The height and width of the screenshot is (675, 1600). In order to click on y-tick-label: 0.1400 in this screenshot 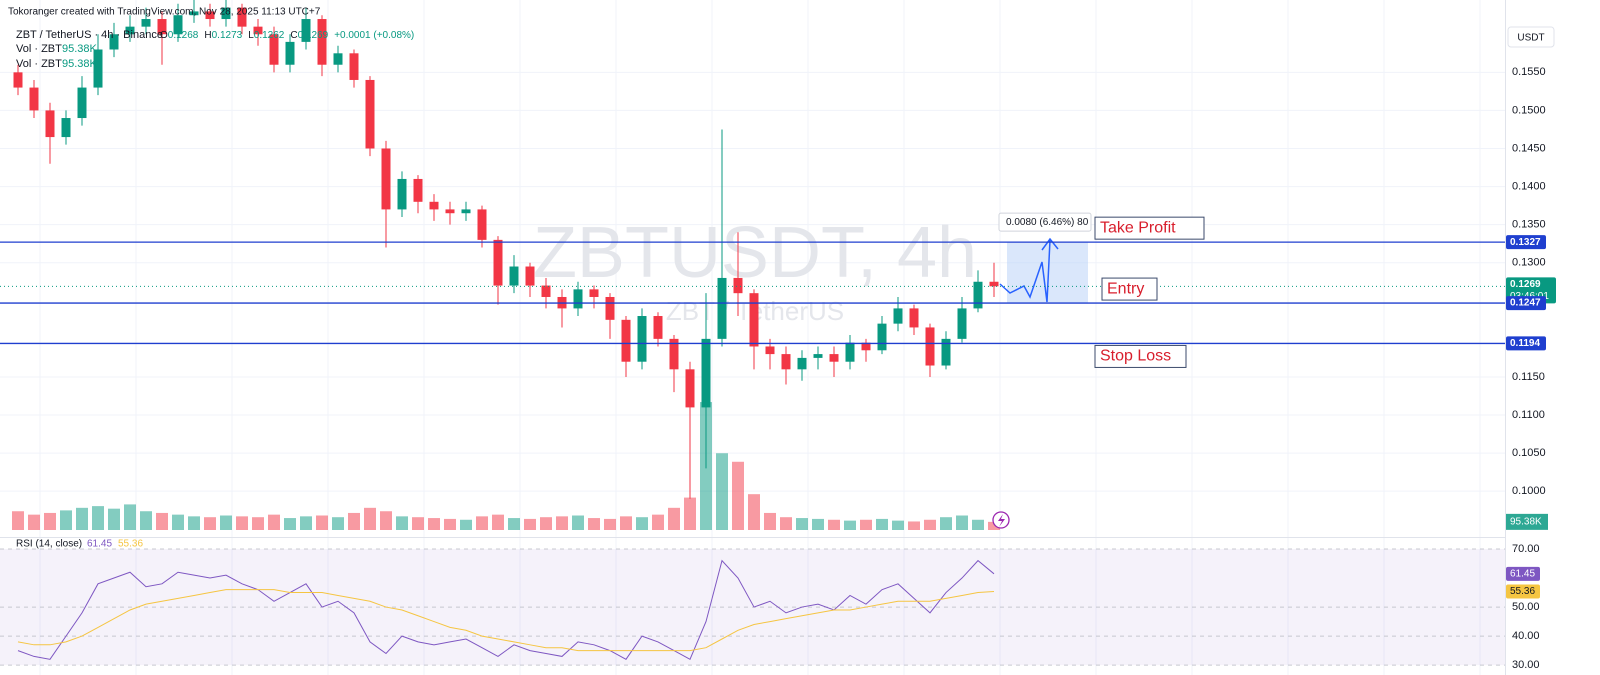, I will do `click(1529, 186)`.